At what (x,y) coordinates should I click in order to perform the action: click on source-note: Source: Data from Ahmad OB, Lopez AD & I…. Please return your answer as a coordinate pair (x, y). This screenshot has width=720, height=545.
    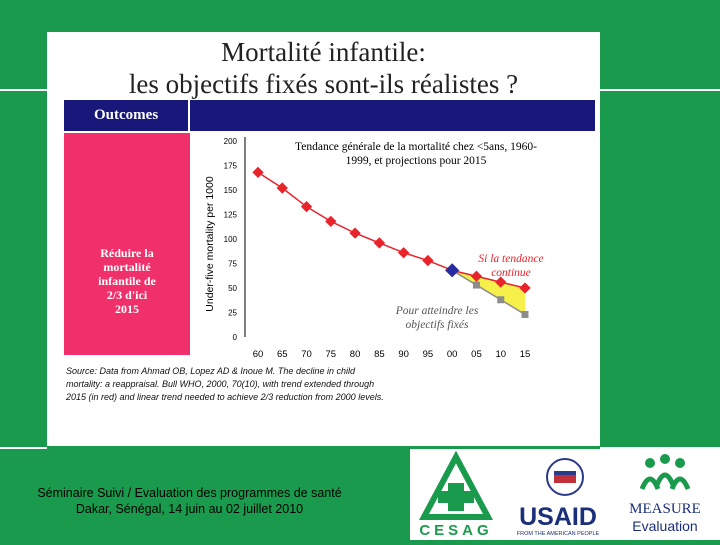
    Looking at the image, I should click on (276, 384).